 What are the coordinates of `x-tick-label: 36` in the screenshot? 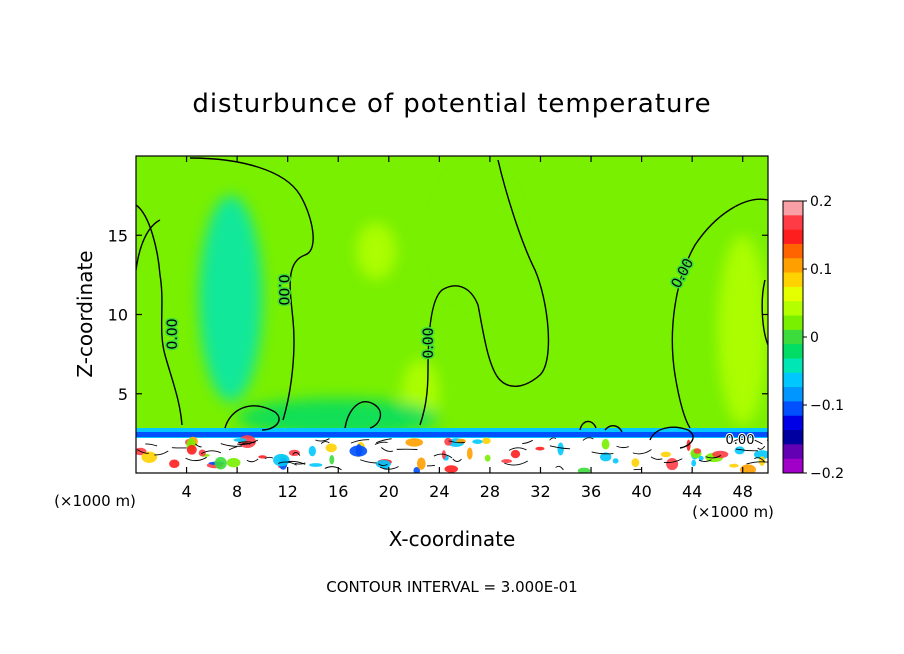 It's located at (591, 491).